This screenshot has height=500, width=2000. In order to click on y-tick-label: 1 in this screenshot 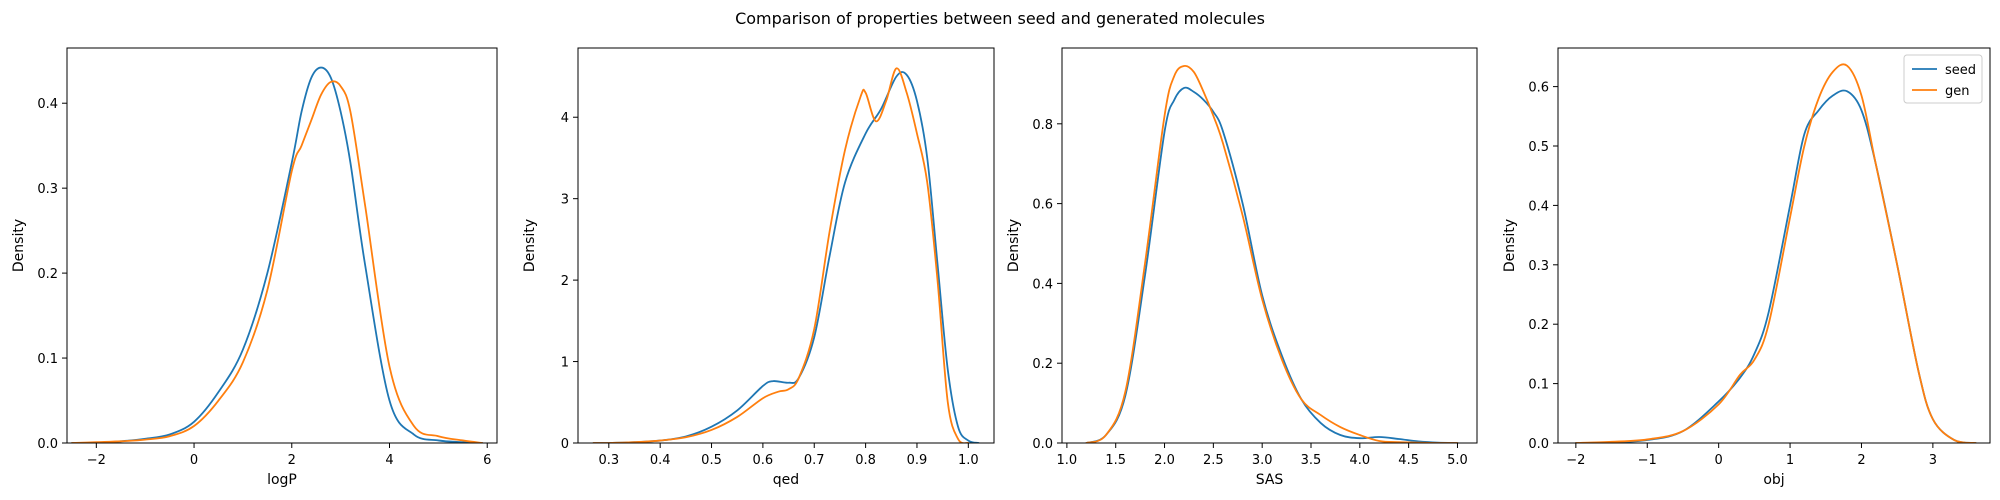, I will do `click(565, 363)`.